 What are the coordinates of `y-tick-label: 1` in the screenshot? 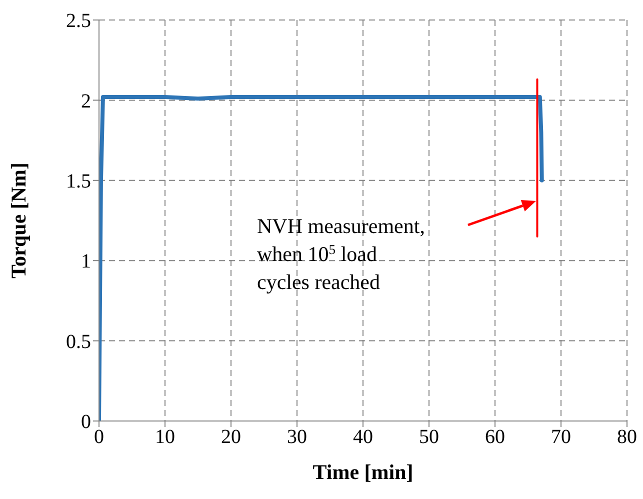 It's located at (86, 261).